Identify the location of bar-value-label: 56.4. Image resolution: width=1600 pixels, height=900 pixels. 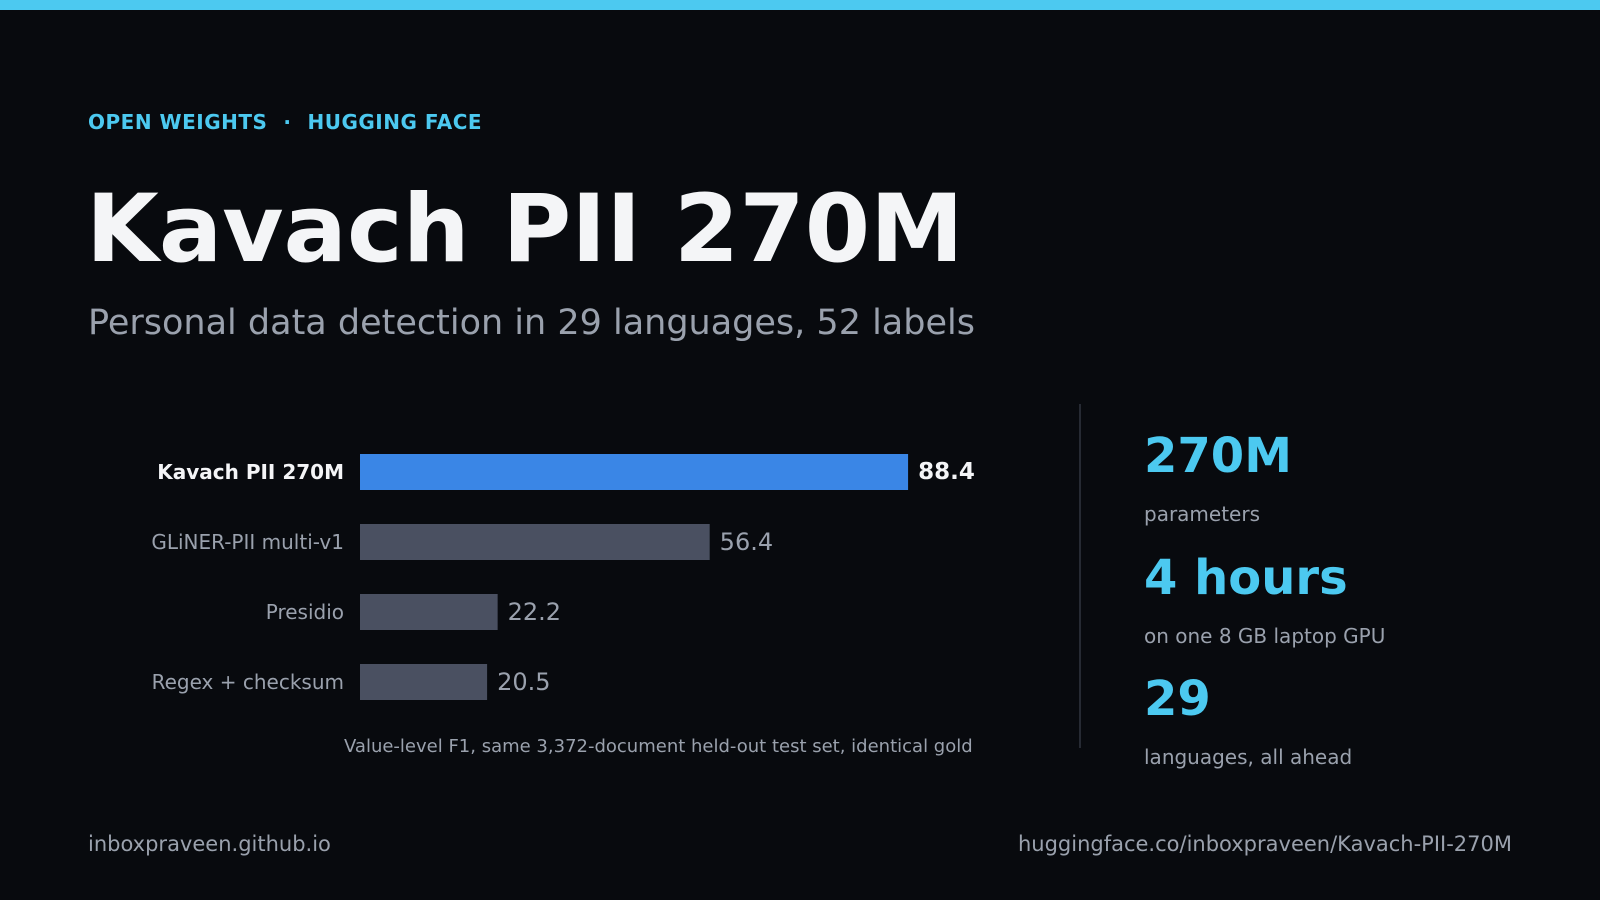
(746, 542).